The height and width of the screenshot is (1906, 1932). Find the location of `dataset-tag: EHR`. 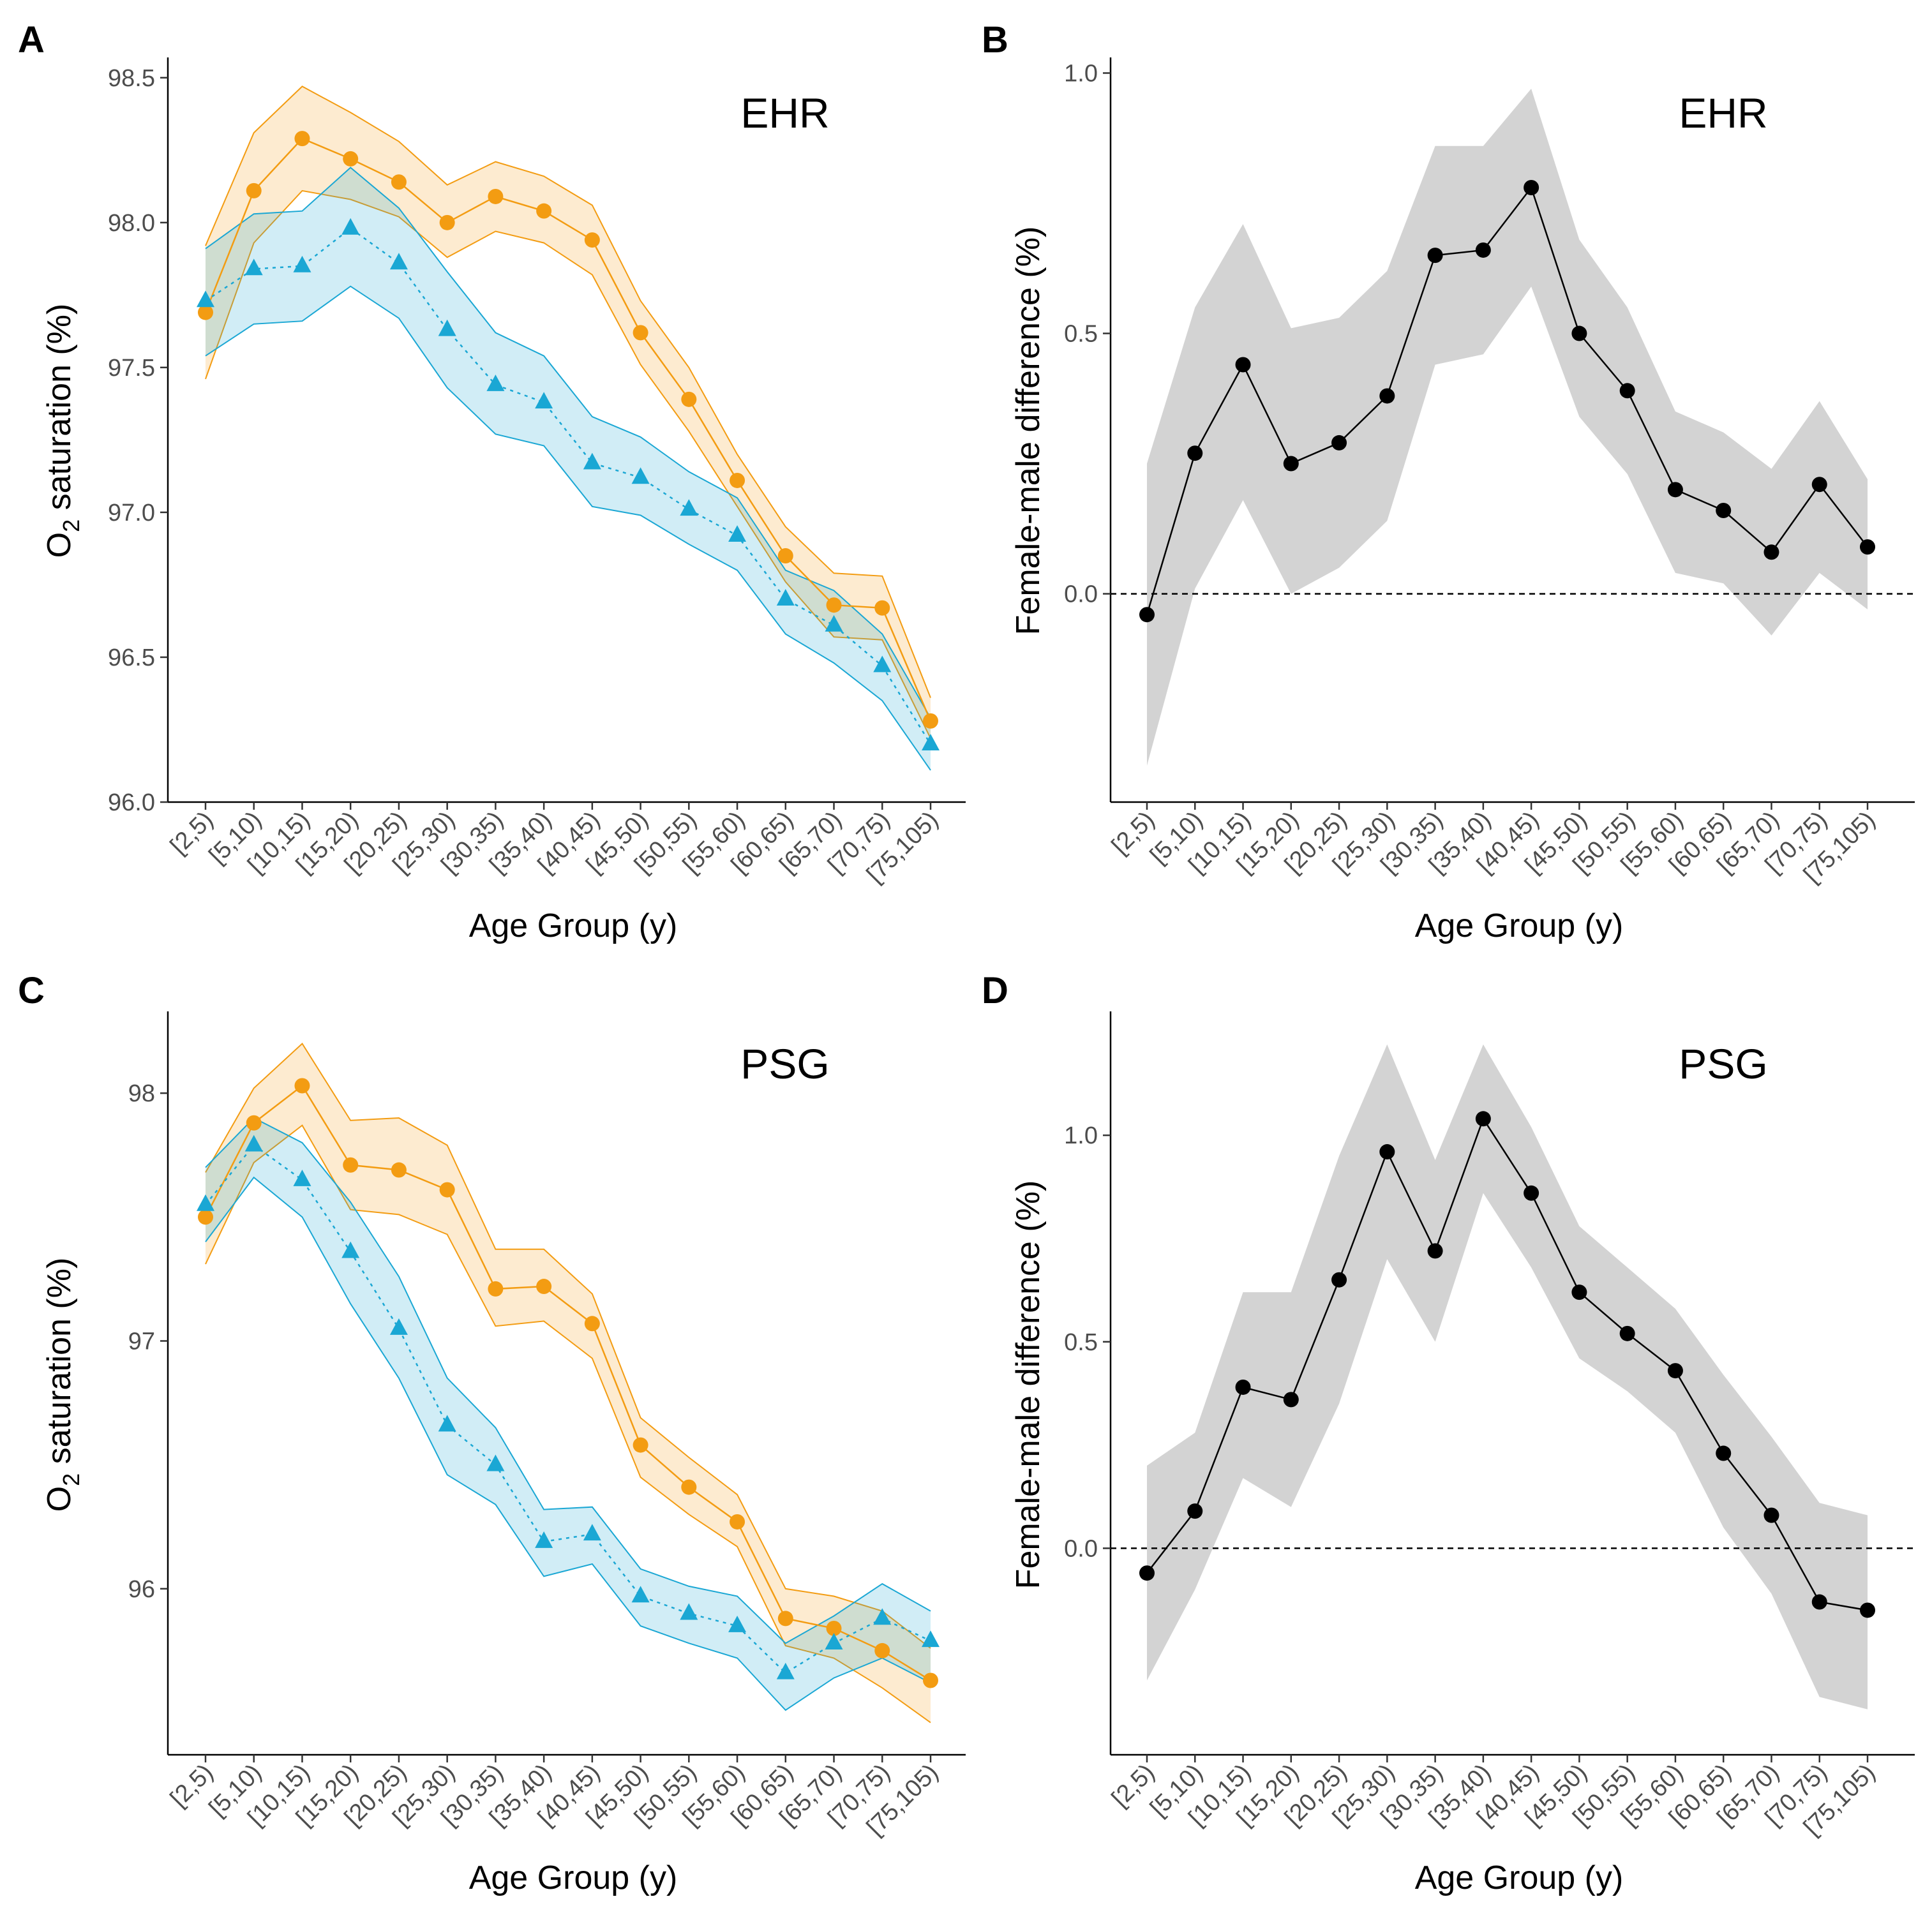

dataset-tag: EHR is located at coordinates (1723, 113).